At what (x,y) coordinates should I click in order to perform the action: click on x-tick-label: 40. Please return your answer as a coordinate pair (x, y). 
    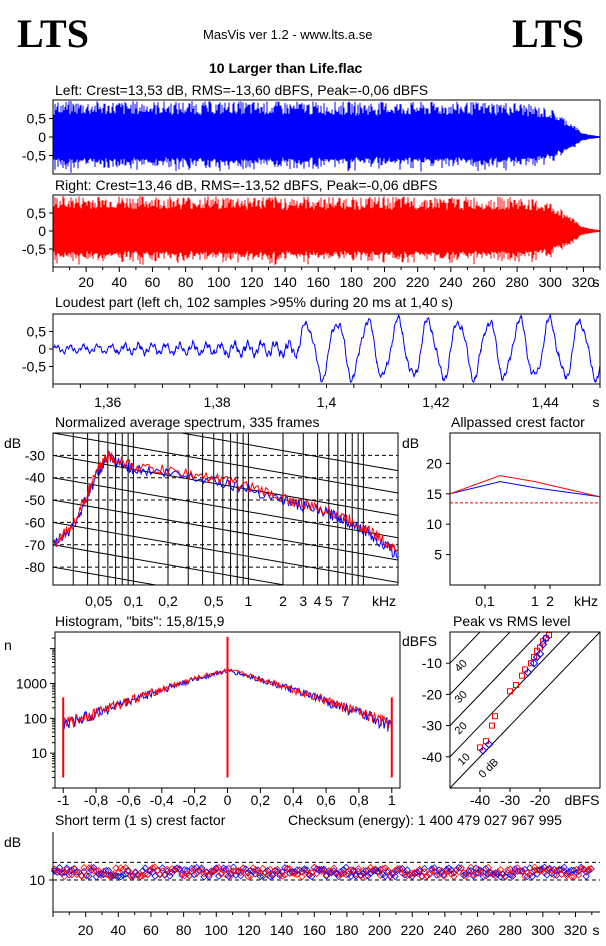
    Looking at the image, I should click on (119, 930).